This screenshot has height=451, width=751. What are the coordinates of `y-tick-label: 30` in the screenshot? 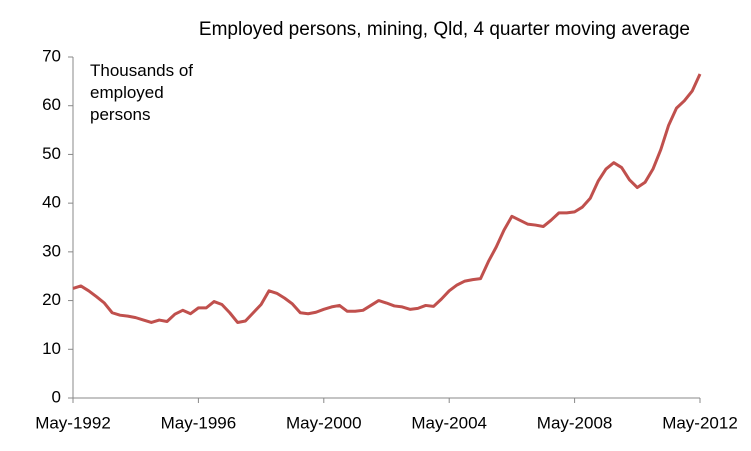 It's located at (51, 250).